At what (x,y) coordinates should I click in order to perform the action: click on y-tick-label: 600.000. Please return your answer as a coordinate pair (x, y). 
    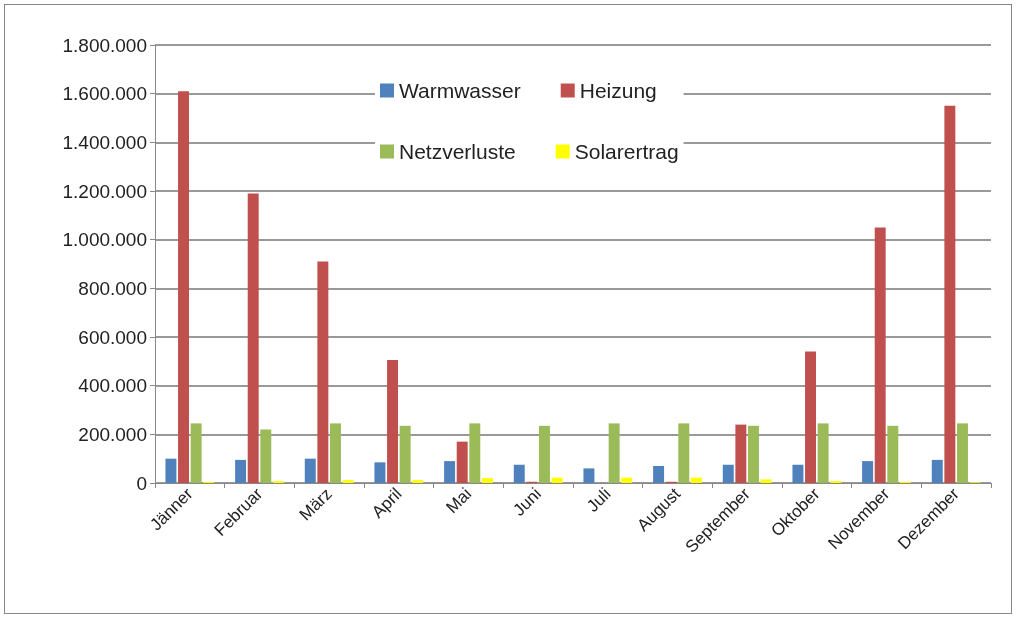
    Looking at the image, I should click on (112, 337).